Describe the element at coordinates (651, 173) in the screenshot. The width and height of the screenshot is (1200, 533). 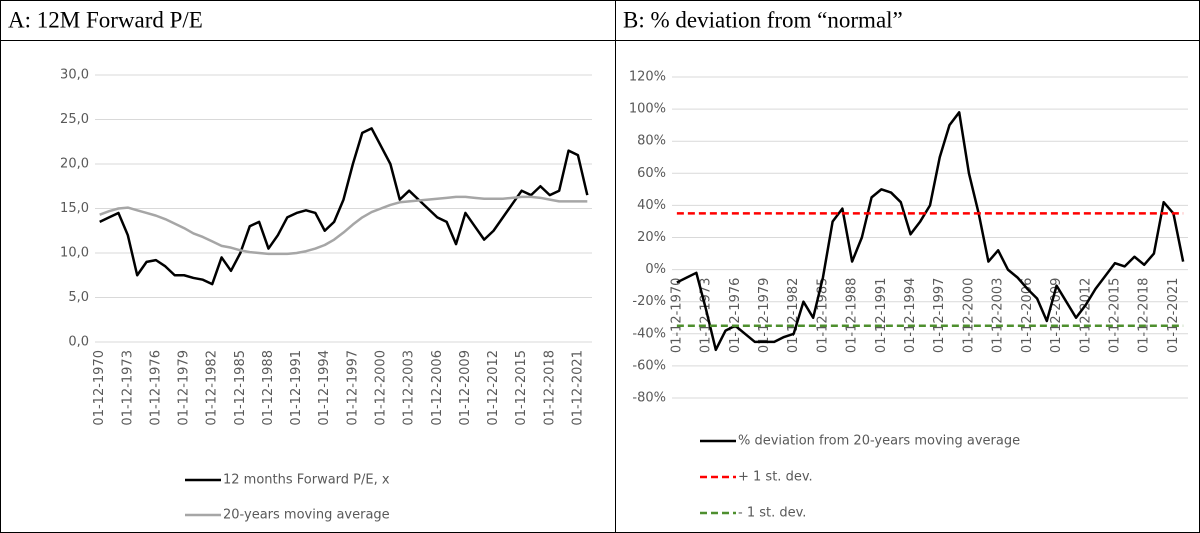
I see `y-tick-label: 60%` at that location.